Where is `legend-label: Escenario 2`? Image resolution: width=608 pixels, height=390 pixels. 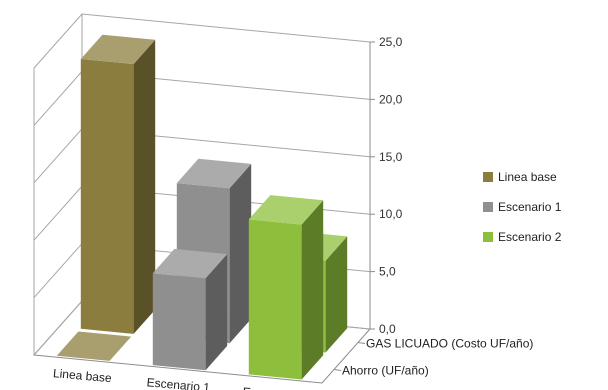 legend-label: Escenario 2 is located at coordinates (530, 237).